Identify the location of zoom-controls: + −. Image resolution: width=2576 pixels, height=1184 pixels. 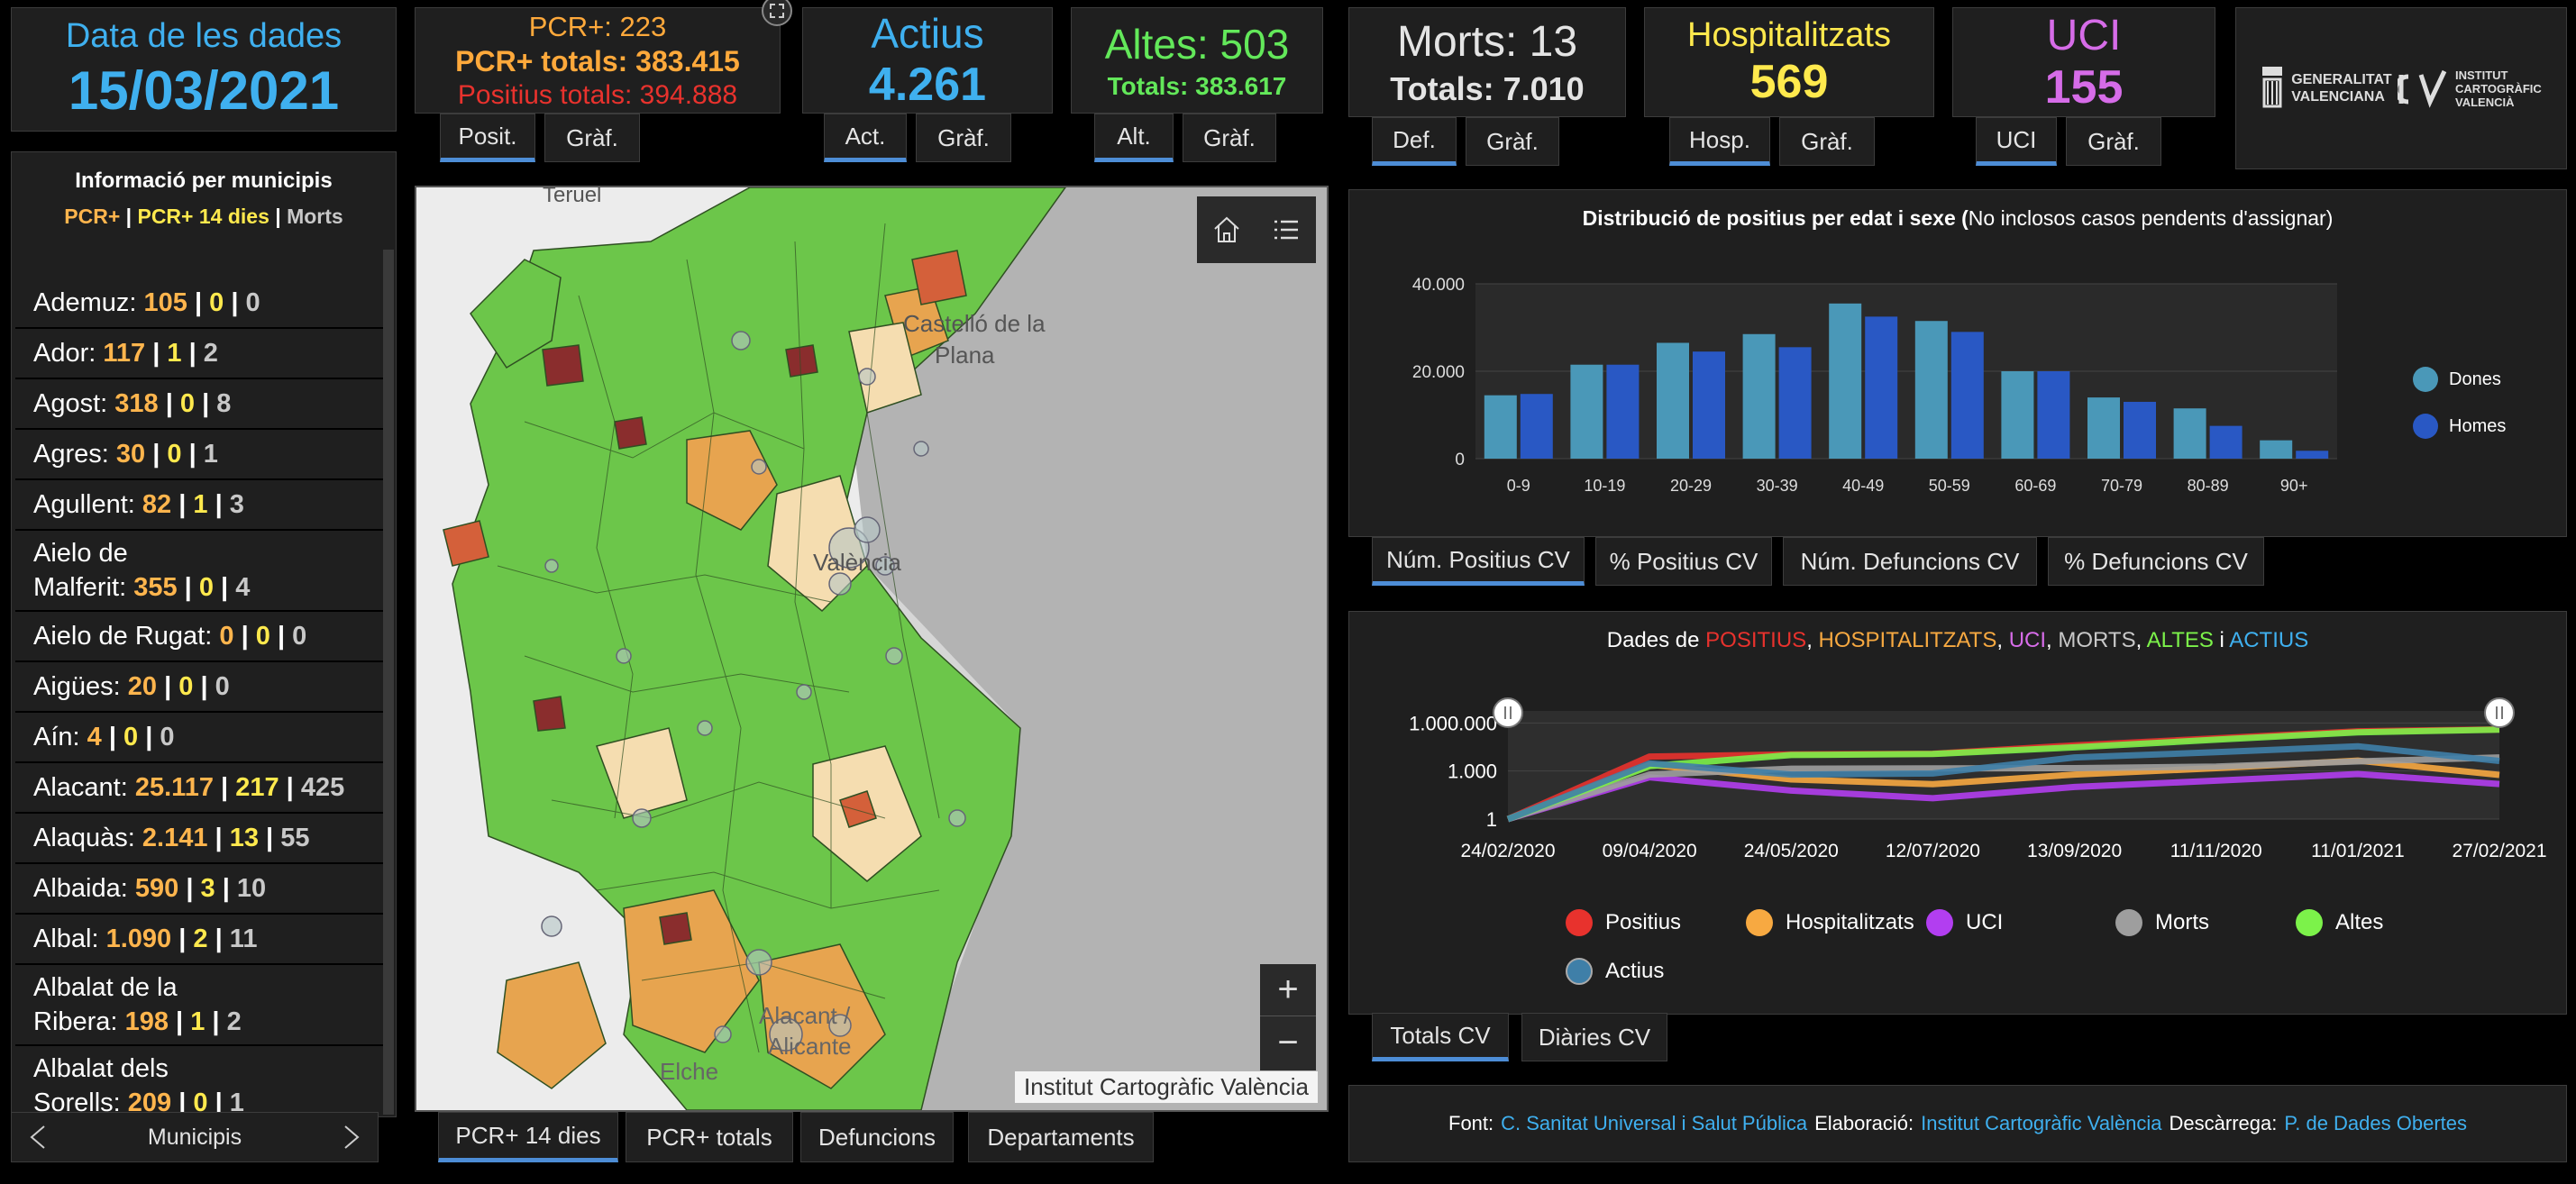
(1288, 1017).